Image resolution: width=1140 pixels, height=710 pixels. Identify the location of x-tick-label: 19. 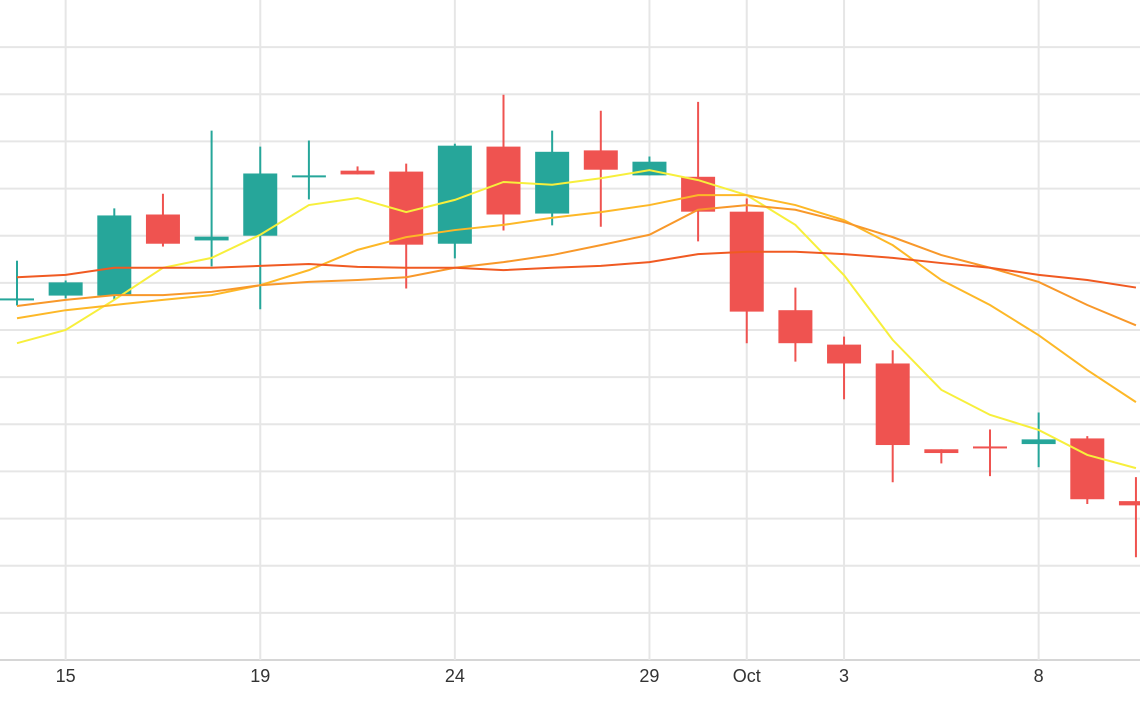
(260, 676).